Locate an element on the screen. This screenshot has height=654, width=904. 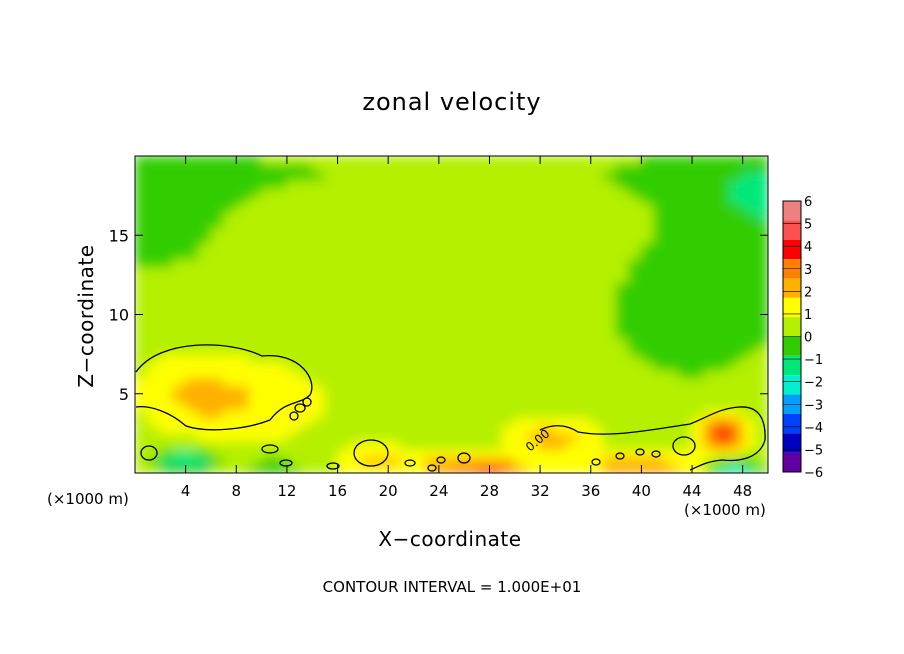
colorbar-label: 1 is located at coordinates (808, 315).